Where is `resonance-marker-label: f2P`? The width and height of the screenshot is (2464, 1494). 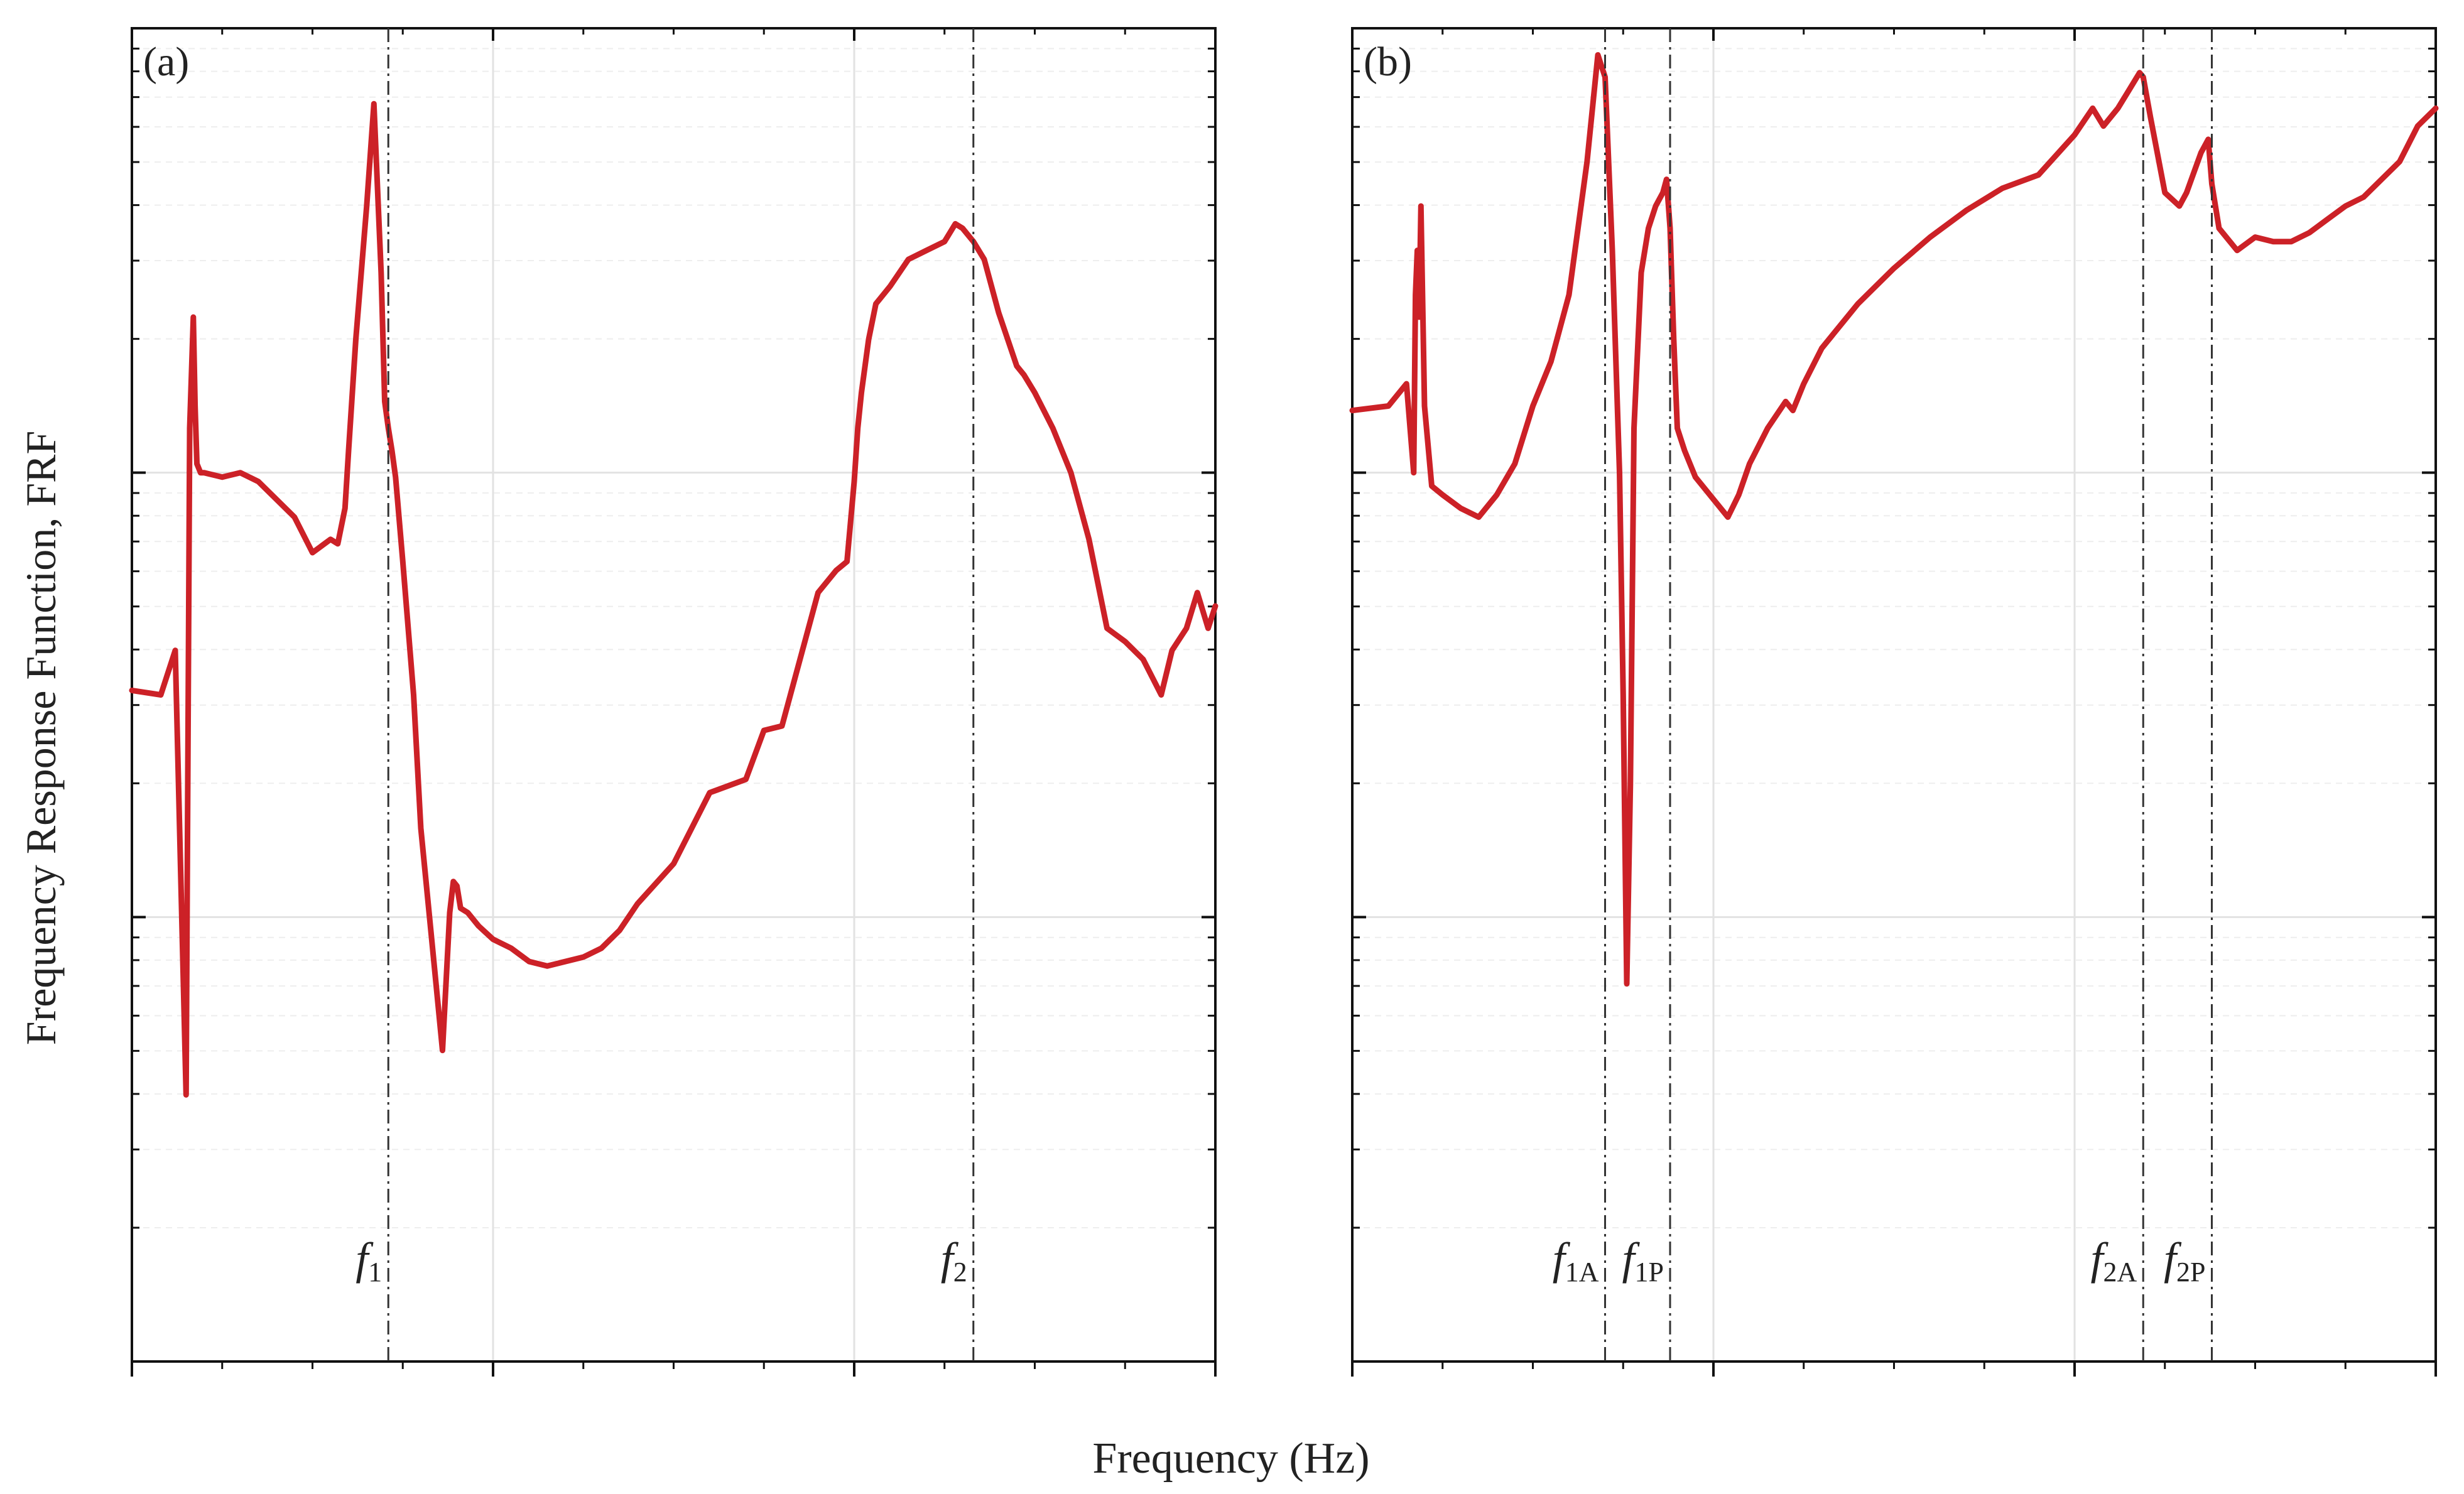 resonance-marker-label: f2P is located at coordinates (2185, 1260).